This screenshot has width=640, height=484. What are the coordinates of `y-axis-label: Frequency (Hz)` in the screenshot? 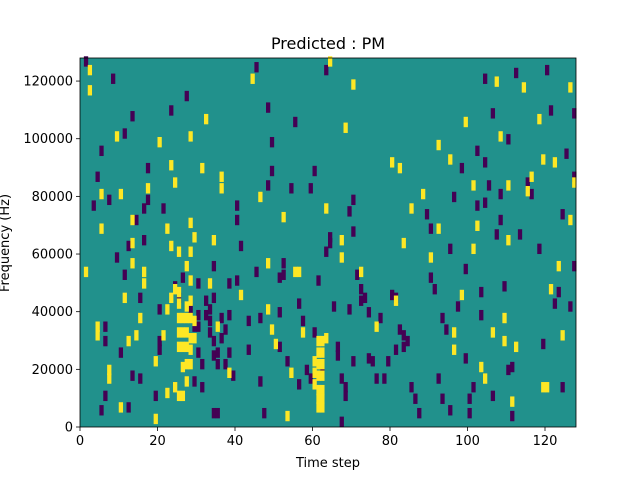 It's located at (6, 243).